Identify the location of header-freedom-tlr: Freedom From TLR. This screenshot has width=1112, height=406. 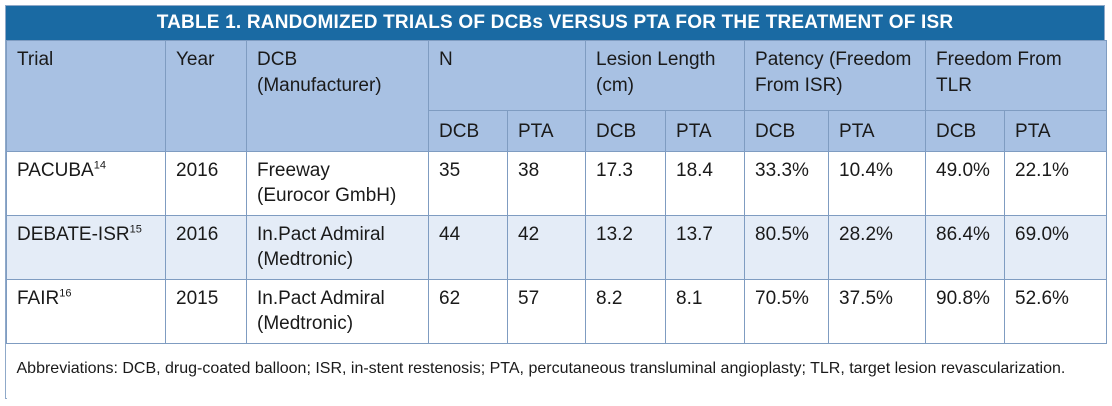
(1016, 75).